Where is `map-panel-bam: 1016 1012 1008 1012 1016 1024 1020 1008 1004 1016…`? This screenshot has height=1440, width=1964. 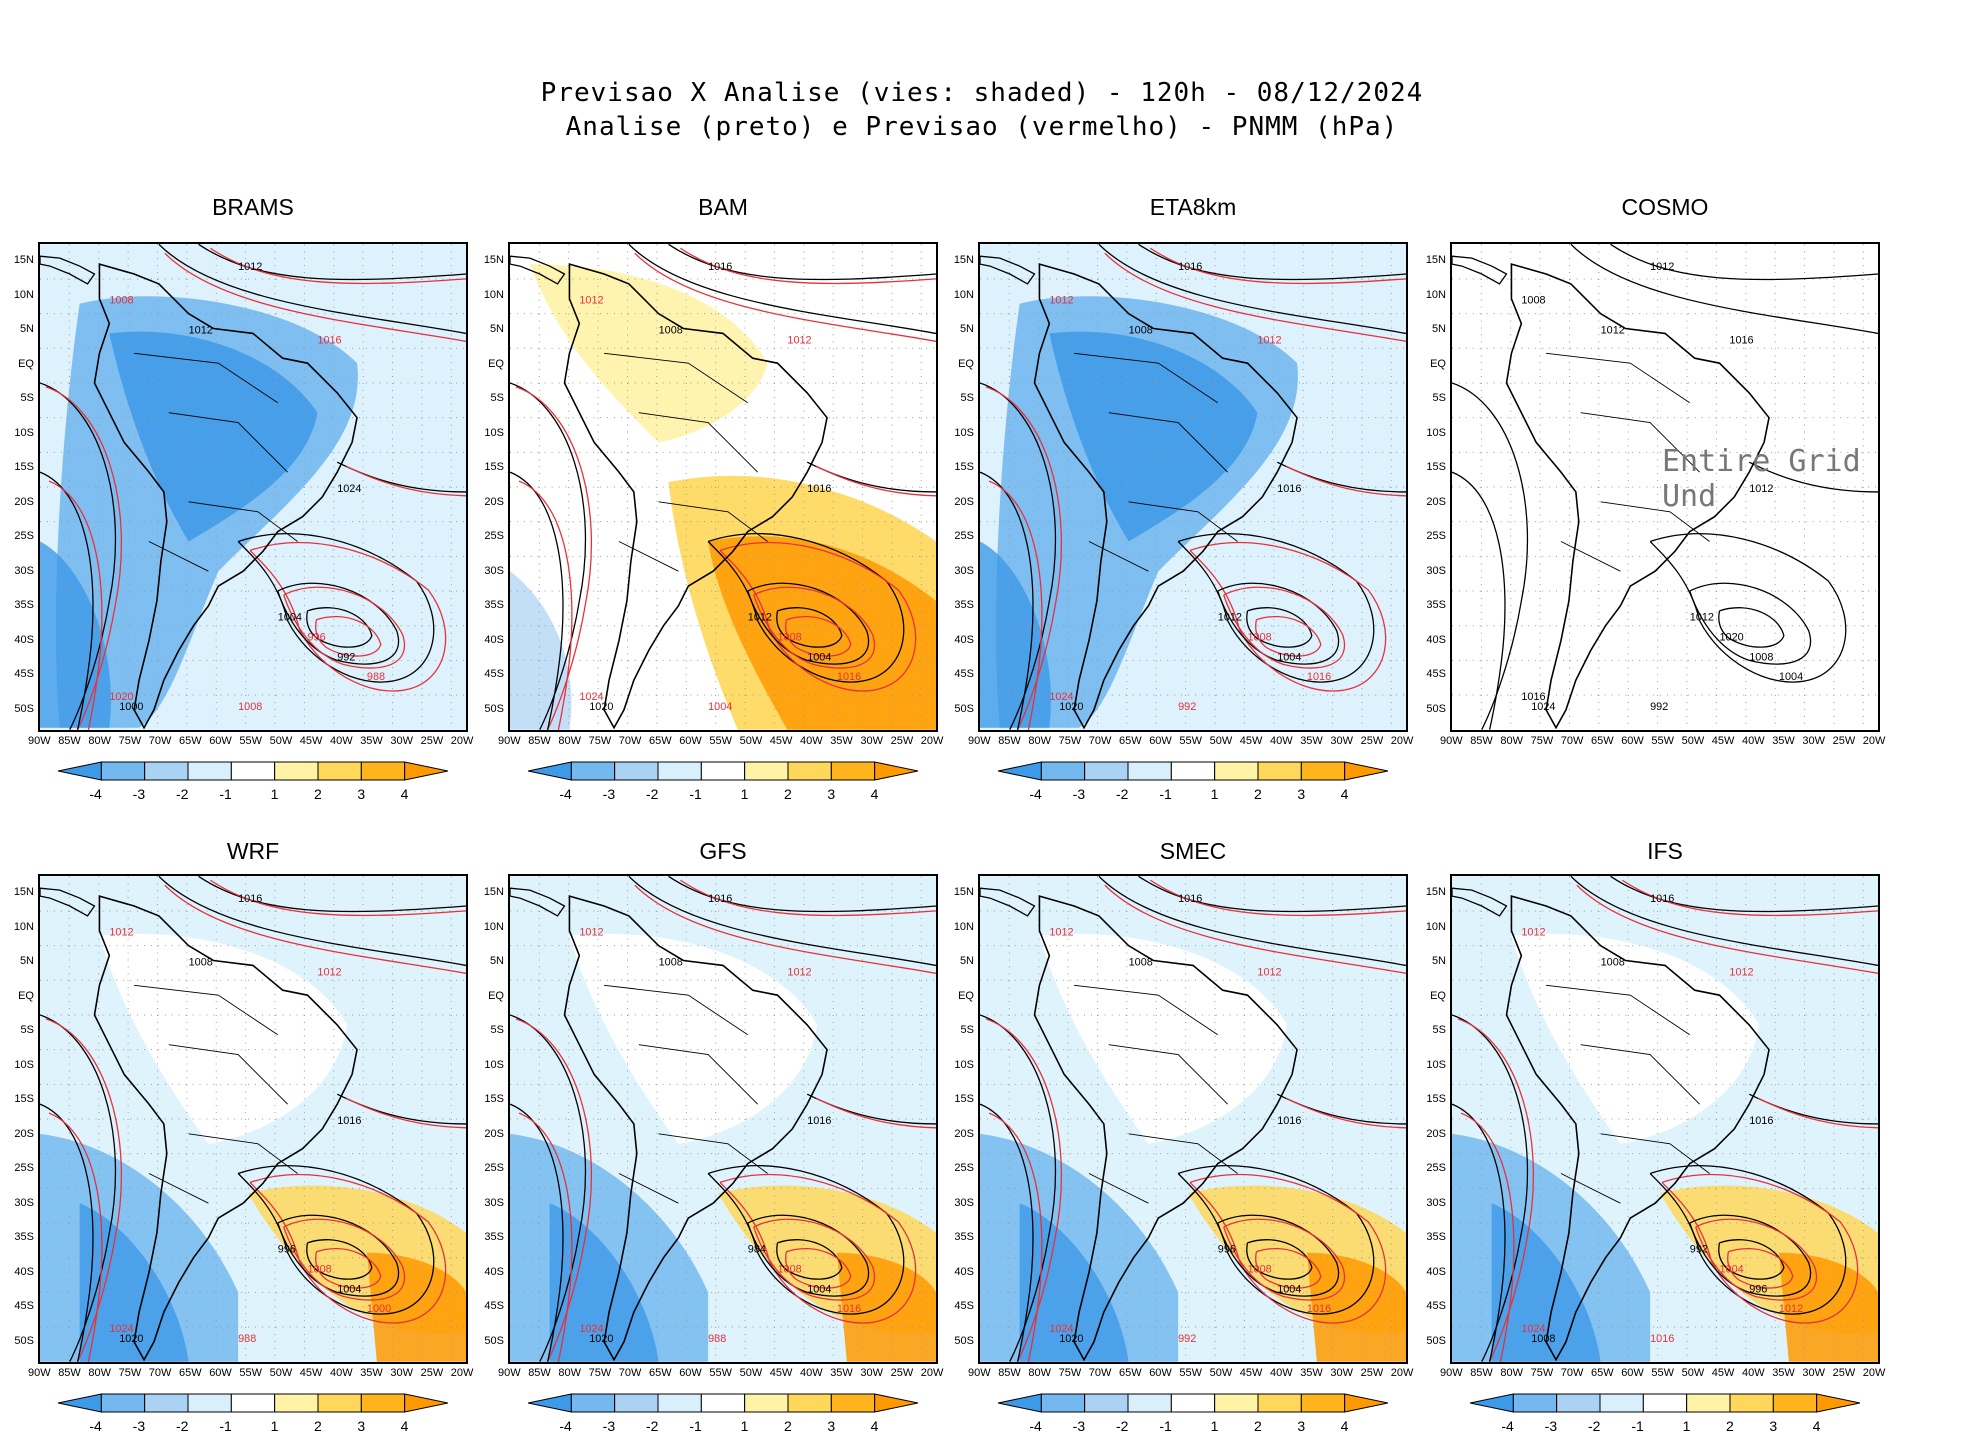 map-panel-bam: 1016 1012 1008 1012 1016 1024 1020 1008 1004 1016… is located at coordinates (723, 487).